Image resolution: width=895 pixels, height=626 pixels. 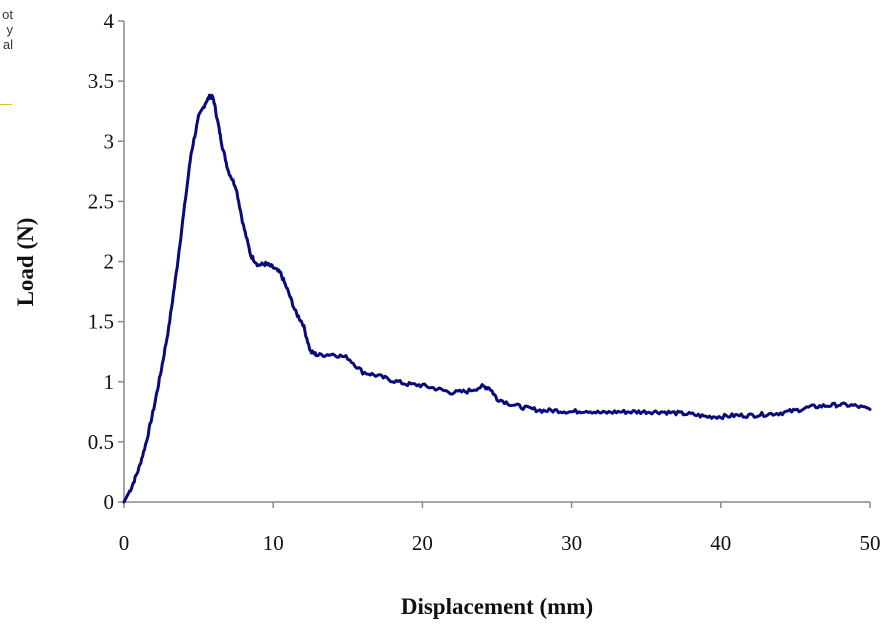 What do you see at coordinates (10, 30) in the screenshot?
I see `sidebar-fragment-line-2: y` at bounding box center [10, 30].